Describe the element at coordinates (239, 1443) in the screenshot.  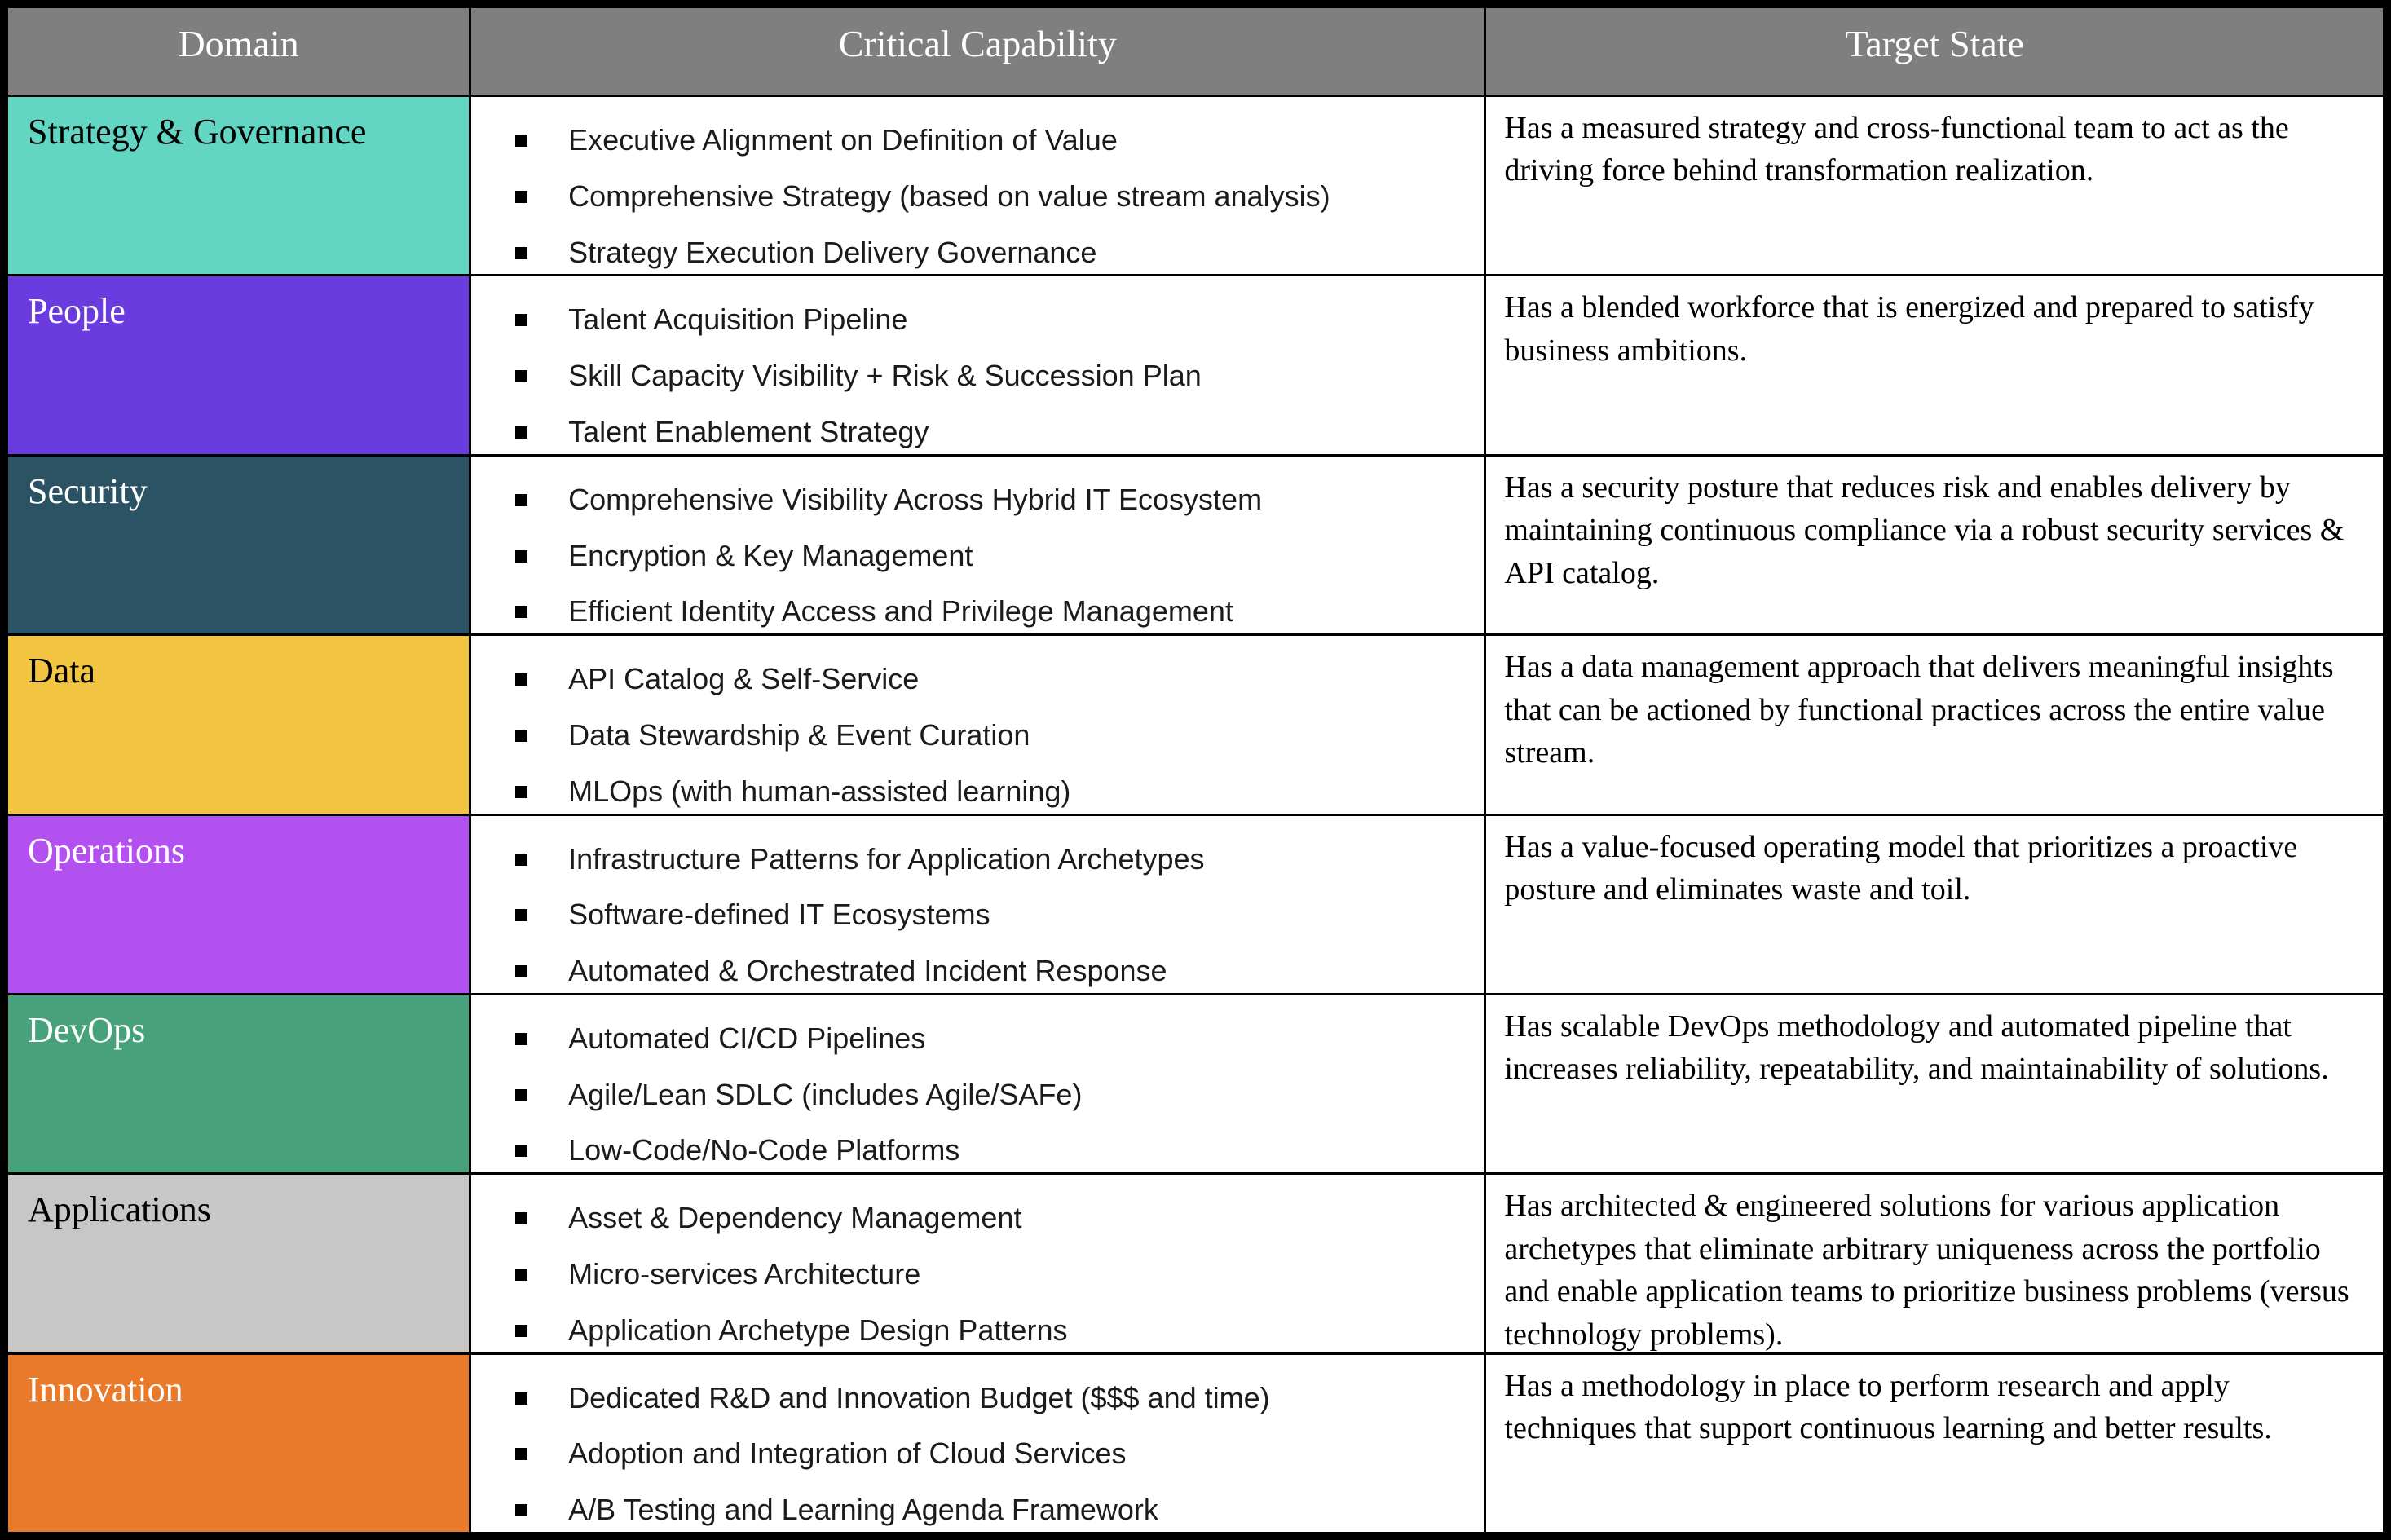
I see `domain-cell: Innovation` at that location.